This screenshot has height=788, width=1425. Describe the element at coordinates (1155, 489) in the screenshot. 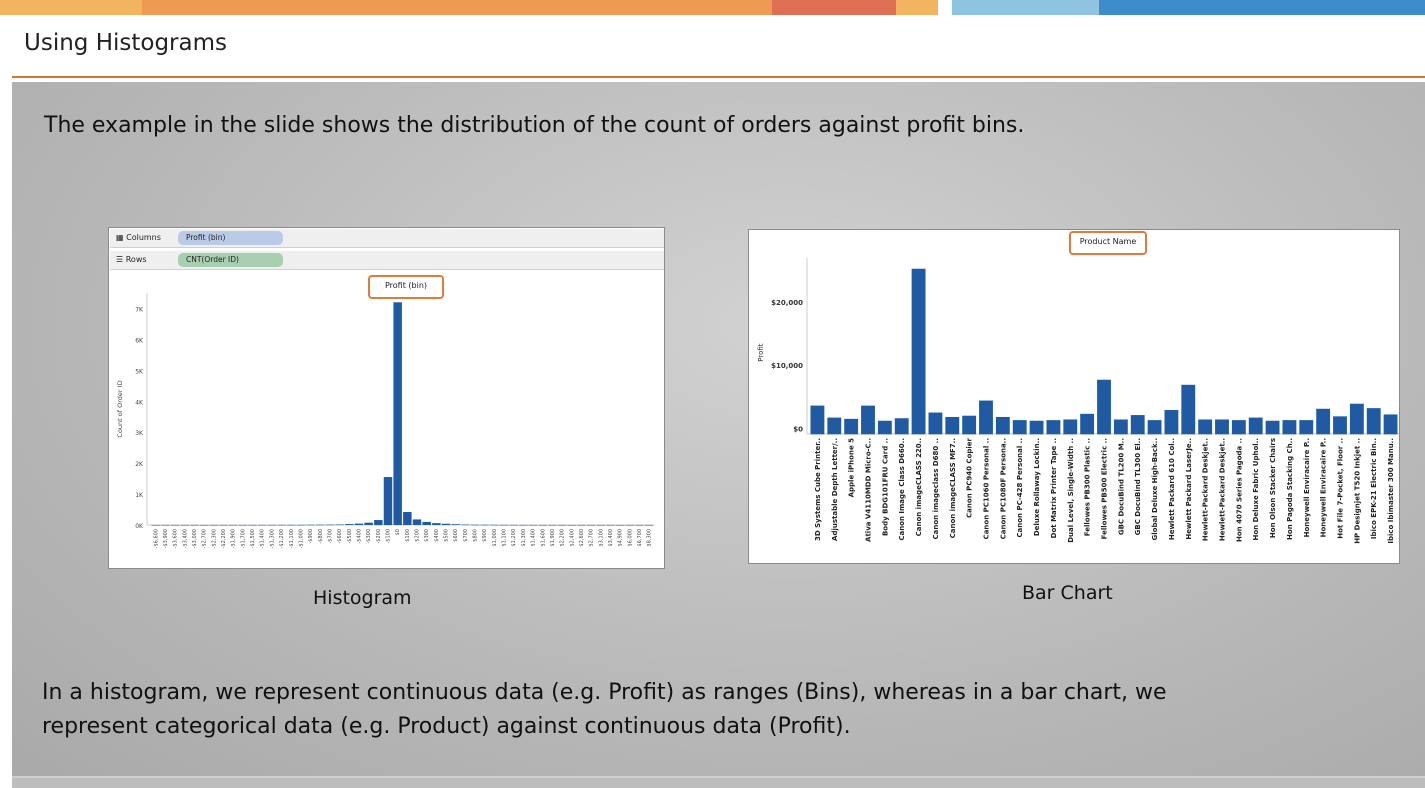

I see `bar-x-tick: Global Deluxe High-Back..` at that location.